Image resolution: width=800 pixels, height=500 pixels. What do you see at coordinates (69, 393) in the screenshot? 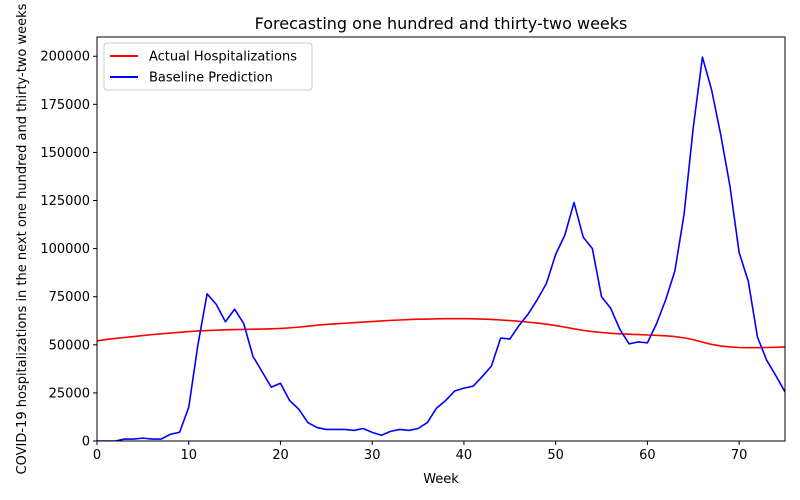
I see `y-tick-label: 25000` at bounding box center [69, 393].